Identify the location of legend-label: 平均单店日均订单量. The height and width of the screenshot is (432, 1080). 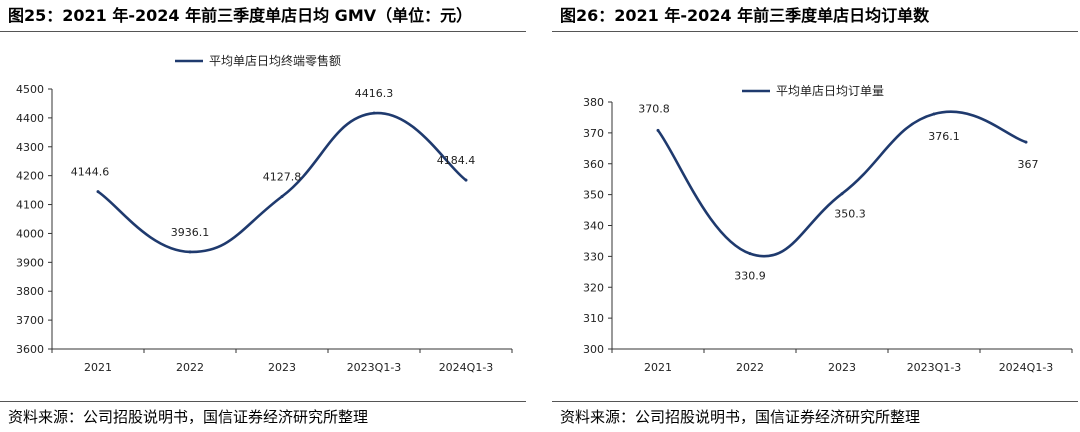
(830, 91).